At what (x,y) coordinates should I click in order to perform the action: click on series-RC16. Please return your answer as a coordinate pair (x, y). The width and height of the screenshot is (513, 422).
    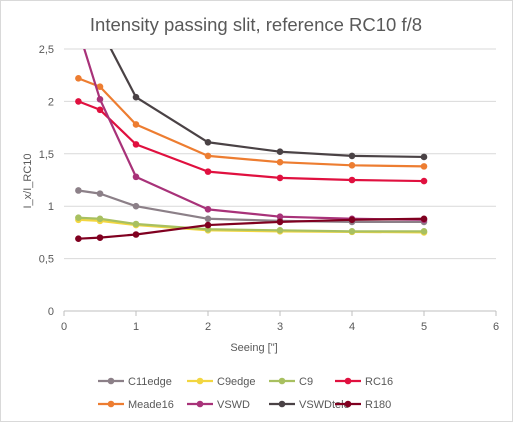
    Looking at the image, I should click on (251, 141).